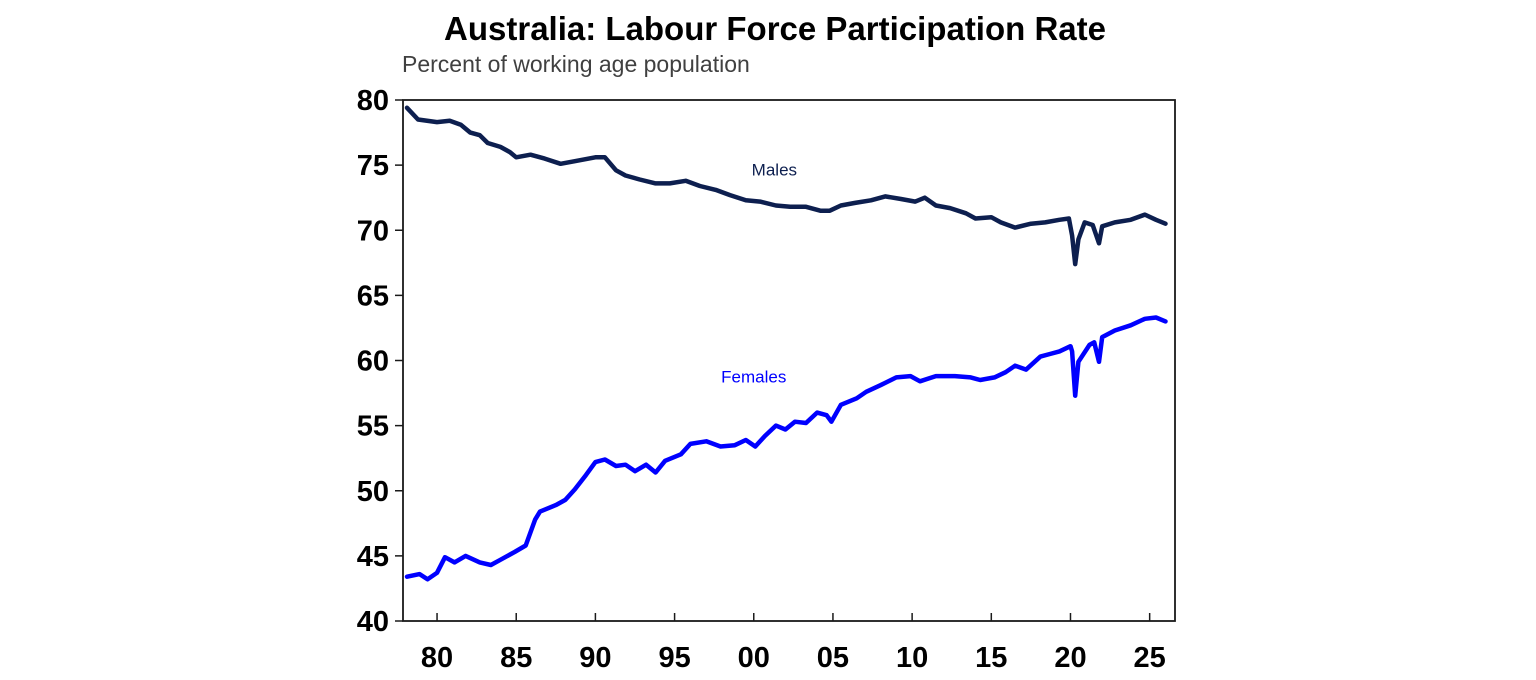 Image resolution: width=1536 pixels, height=680 pixels. What do you see at coordinates (373, 622) in the screenshot?
I see `y-tick-label: 40` at bounding box center [373, 622].